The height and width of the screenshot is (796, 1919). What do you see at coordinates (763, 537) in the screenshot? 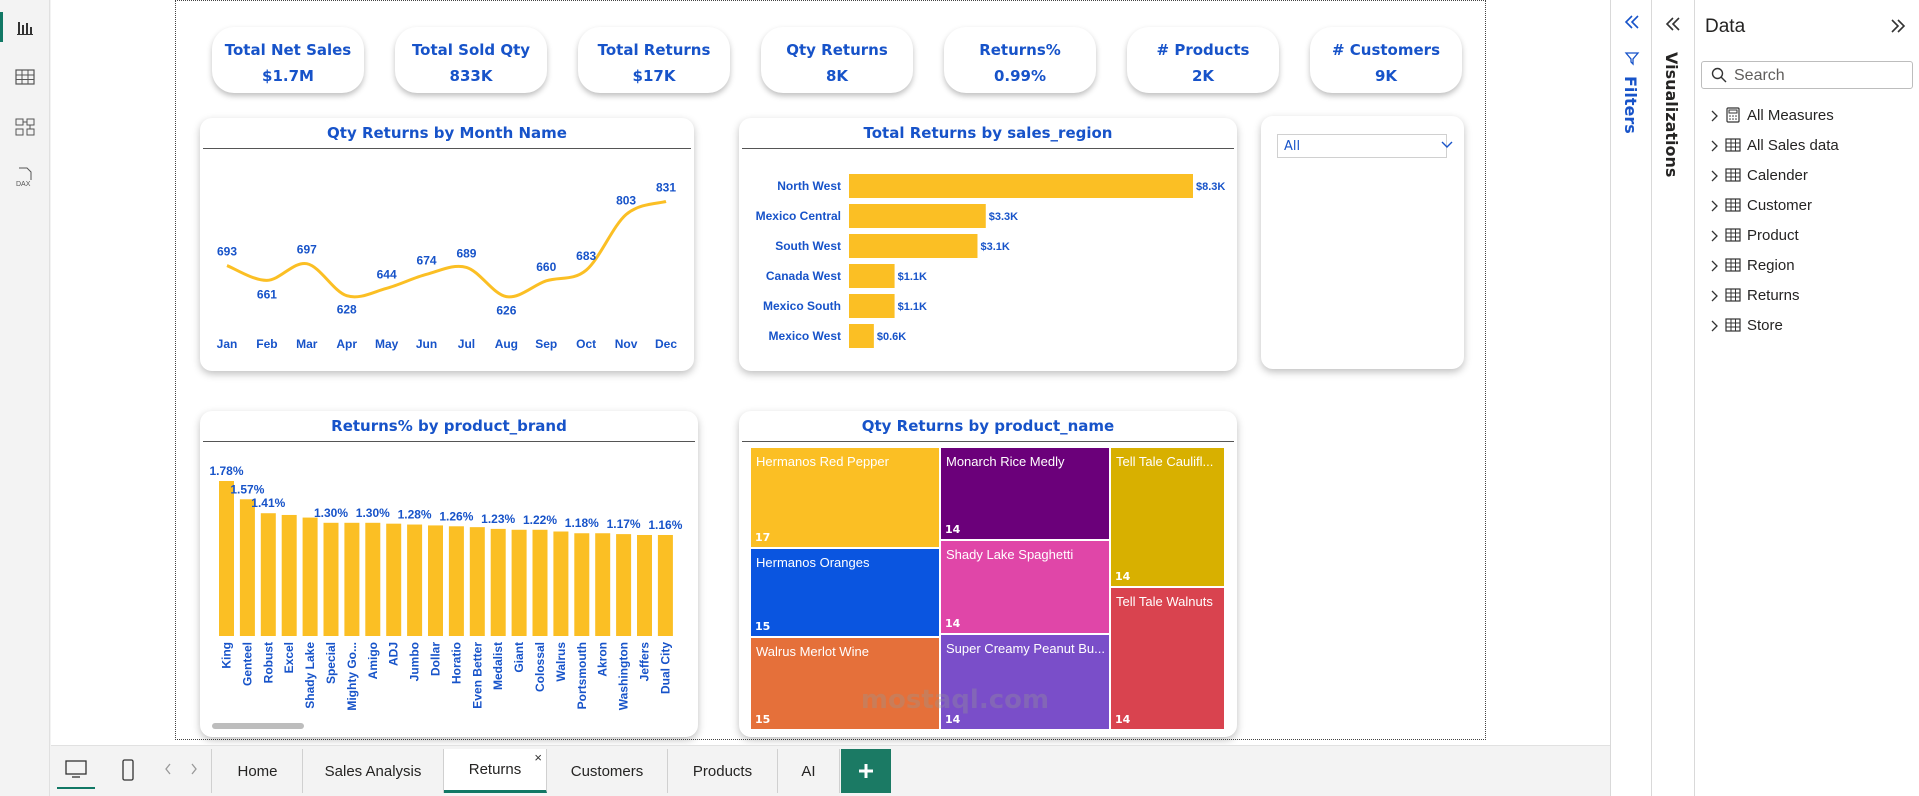
I see `tile-value: 17` at bounding box center [763, 537].